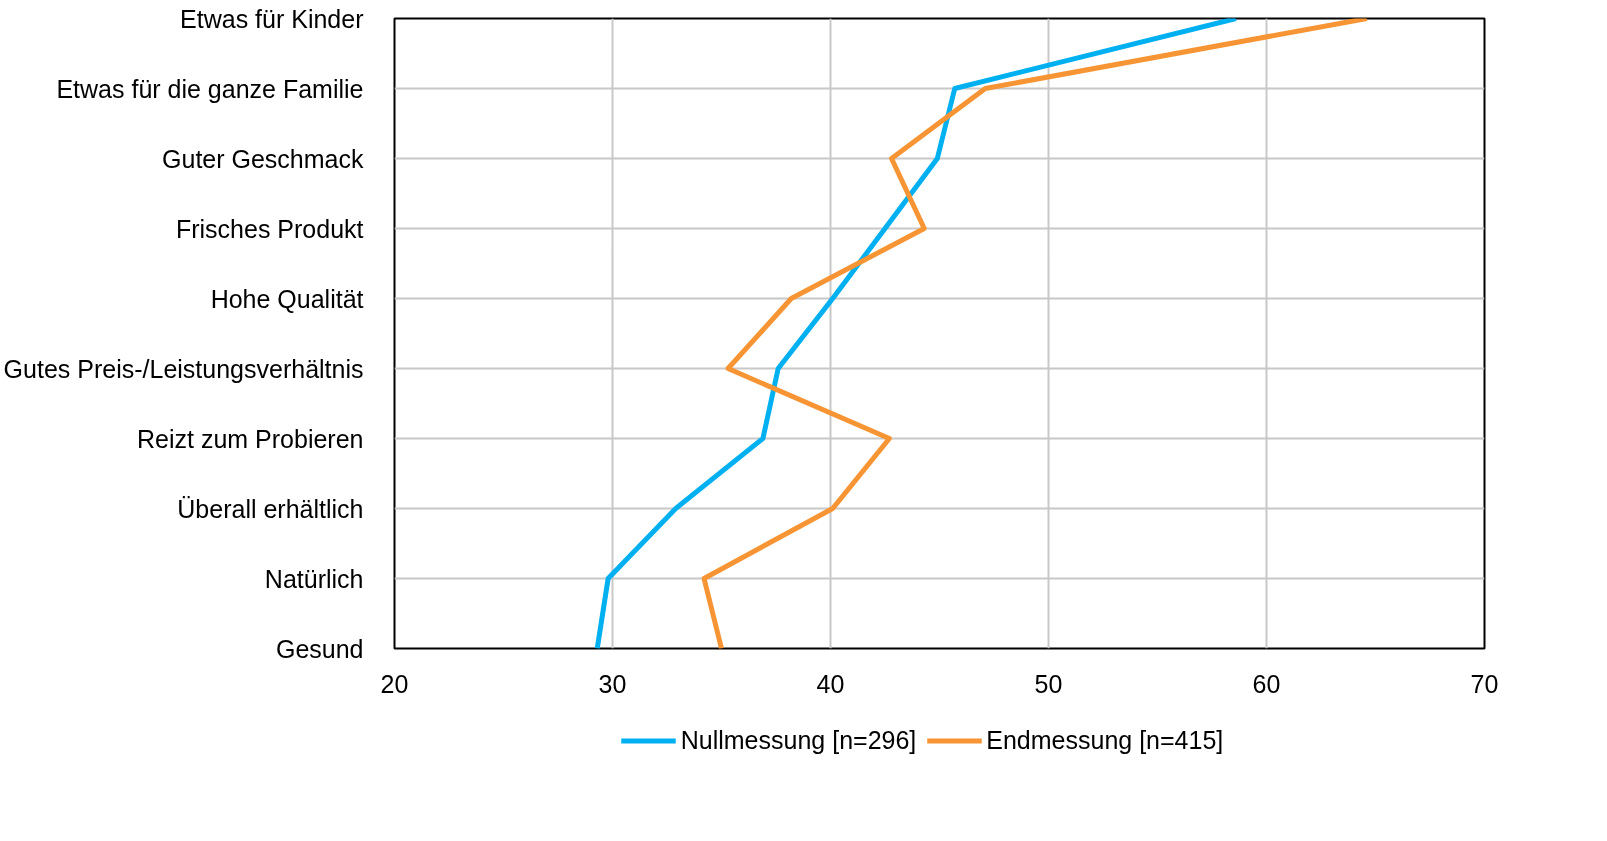  What do you see at coordinates (1105, 740) in the screenshot?
I see `legend-label: Endmessung [n=415]` at bounding box center [1105, 740].